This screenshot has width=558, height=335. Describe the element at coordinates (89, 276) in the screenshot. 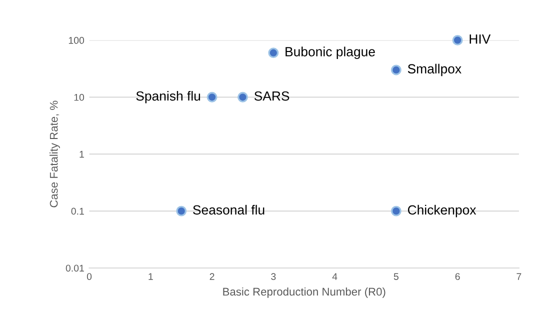

I see `x-tick-label: 0` at that location.